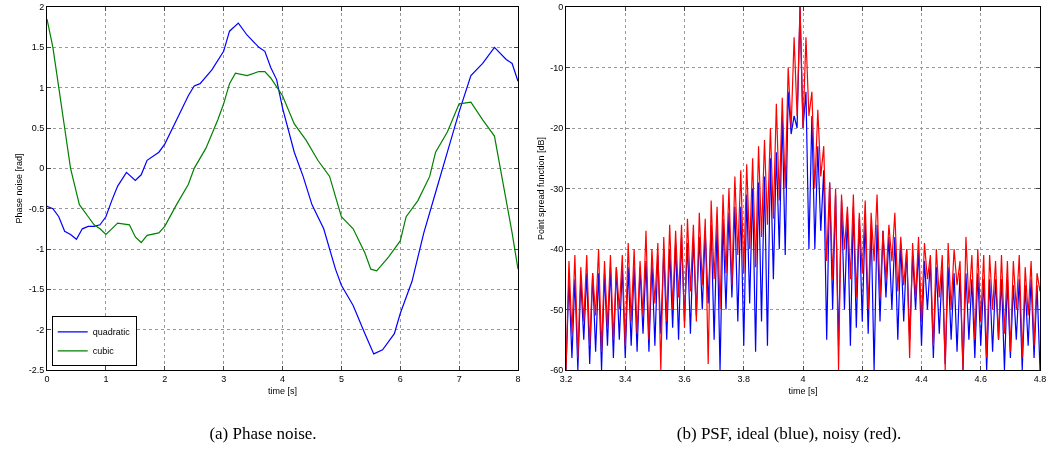 Image resolution: width=1052 pixels, height=467 pixels. I want to click on x-tick-label: 3.8, so click(744, 378).